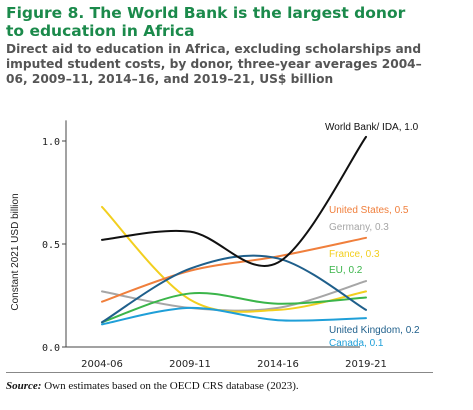 This screenshot has width=473, height=410. Describe the element at coordinates (356, 343) in the screenshot. I see `series-label-canada: Canada, 0.1` at that location.